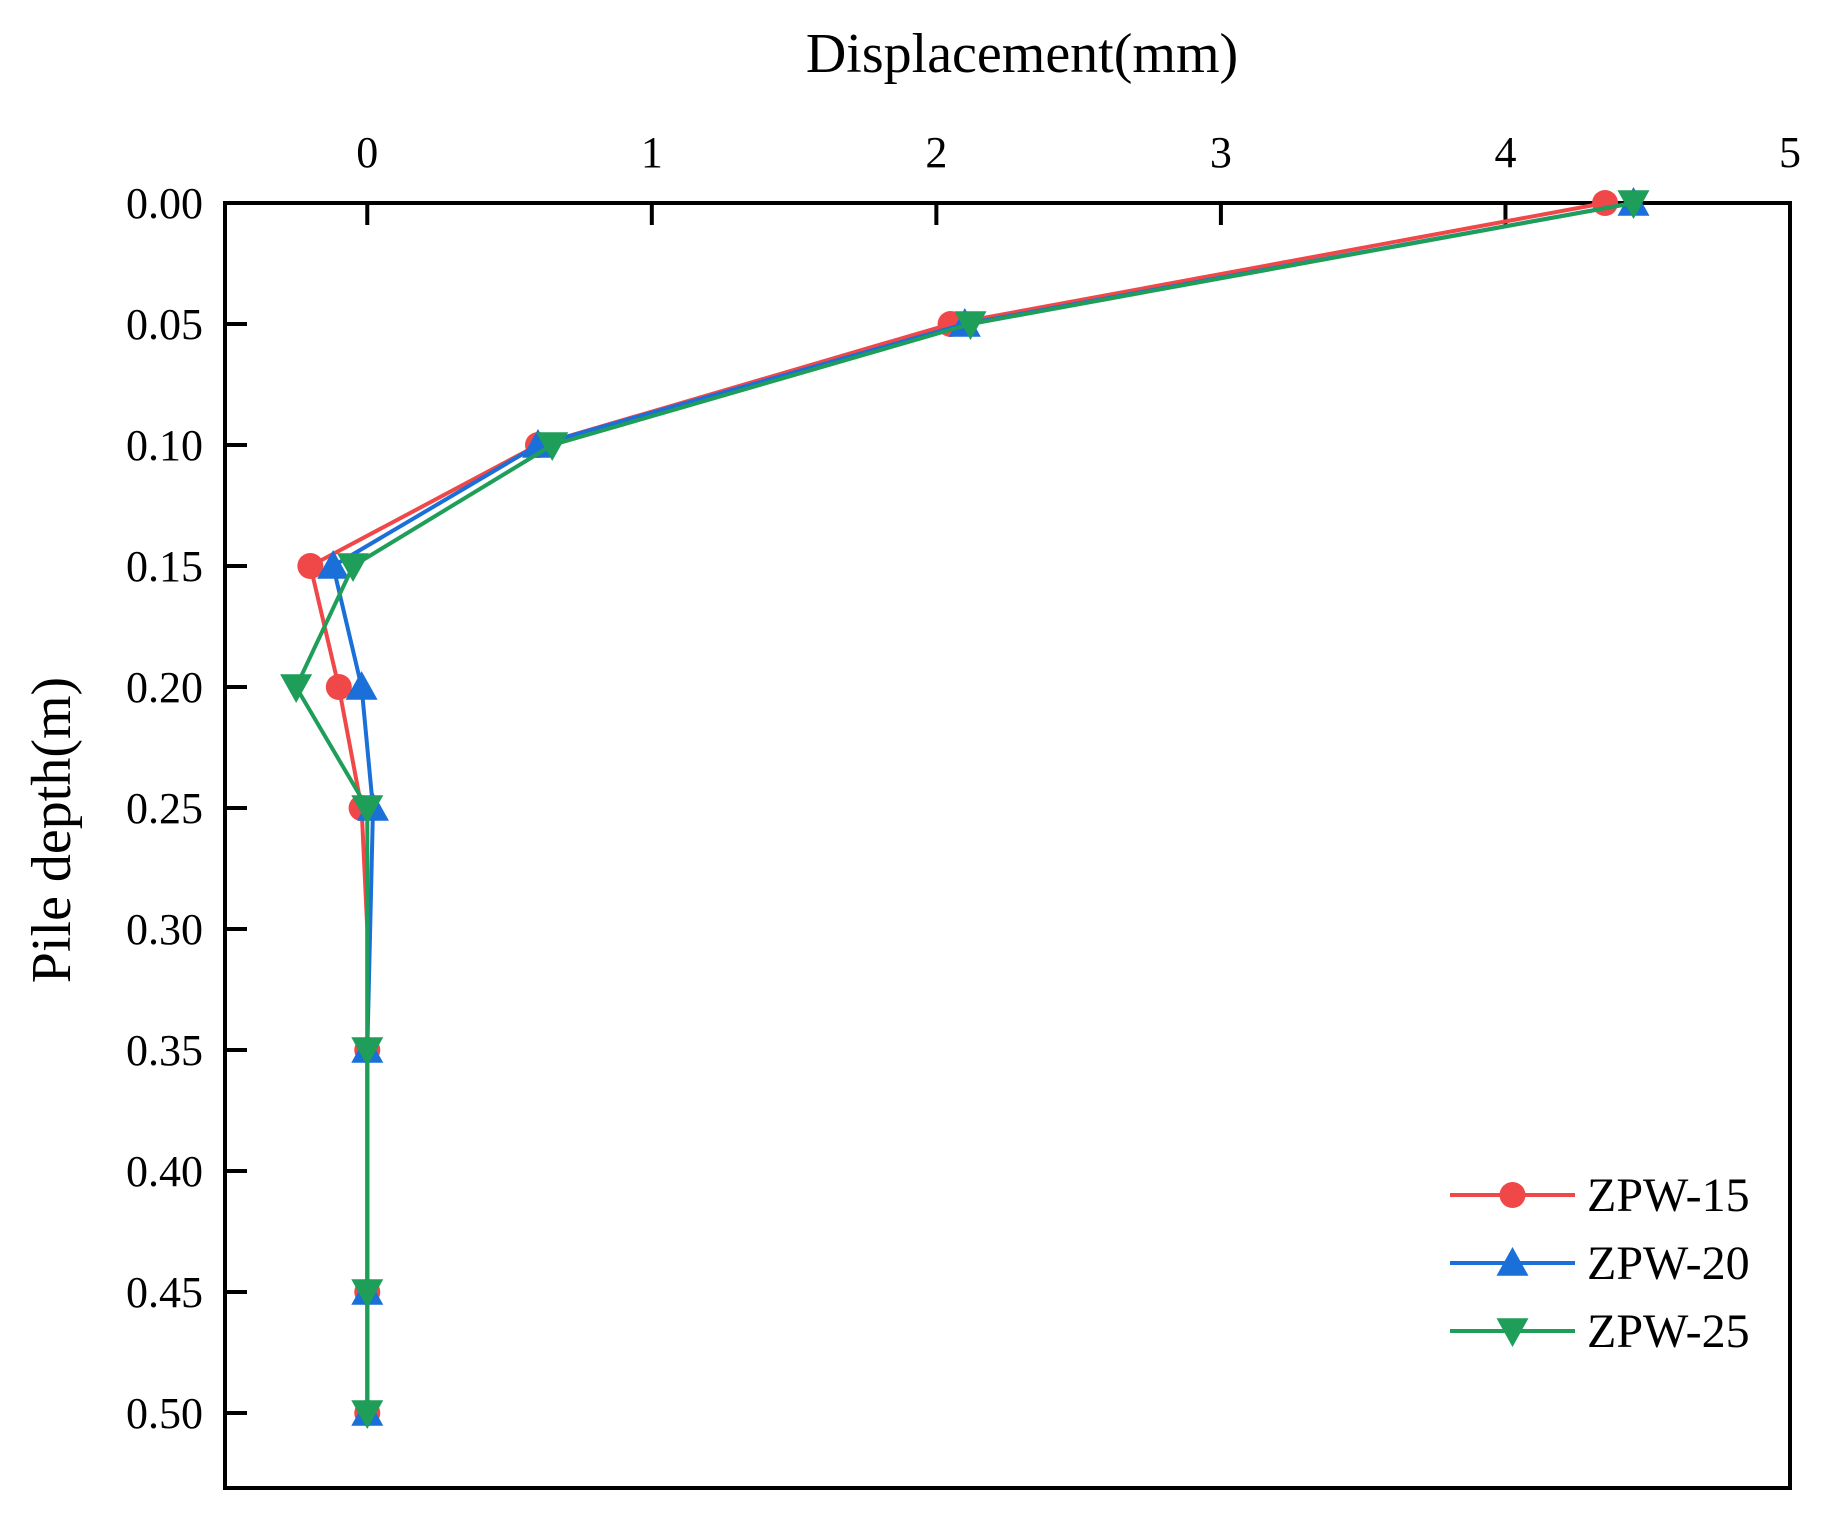  I want to click on legend-label: ZPW-25, so click(1668, 1331).